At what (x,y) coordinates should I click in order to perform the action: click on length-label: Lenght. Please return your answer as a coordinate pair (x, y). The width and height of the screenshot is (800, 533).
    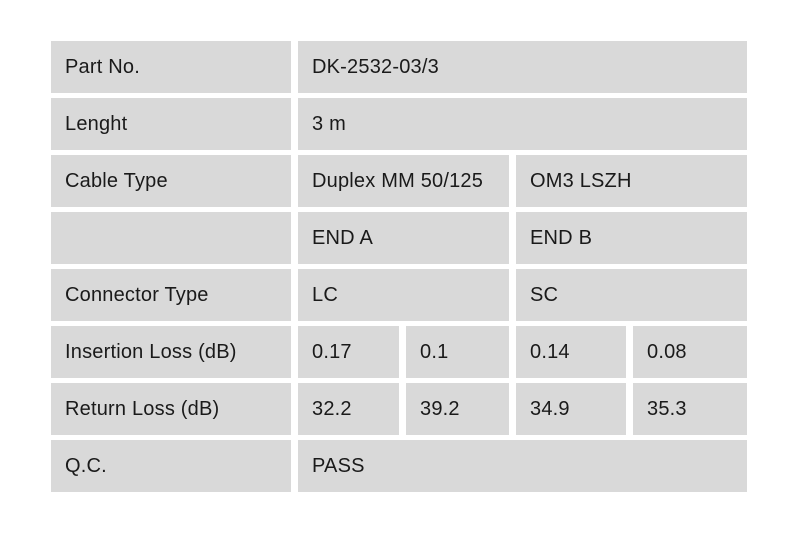
    Looking at the image, I should click on (171, 124).